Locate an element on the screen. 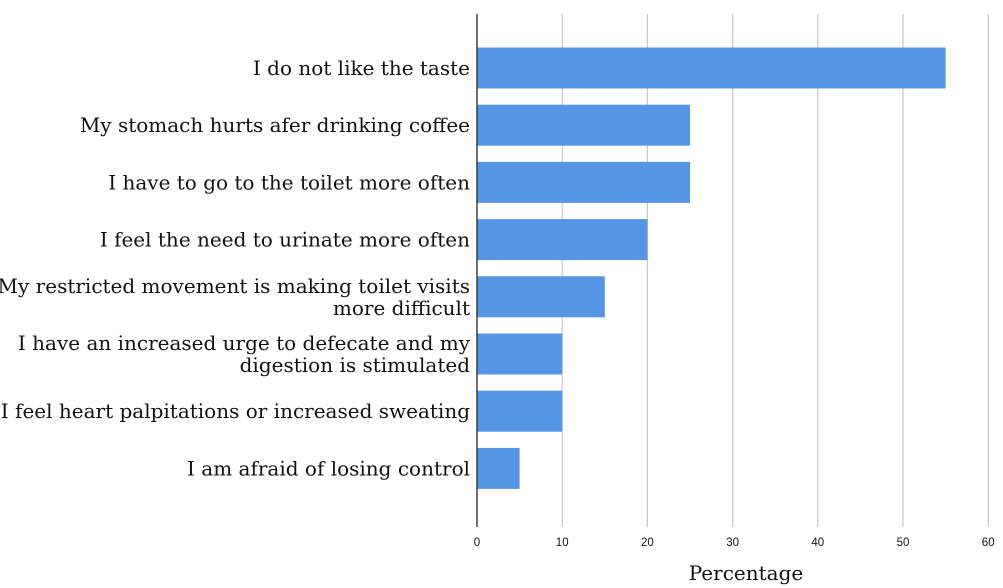 This screenshot has width=1003, height=588. category-label: My stomach hurts afer drinking coffee is located at coordinates (275, 125).